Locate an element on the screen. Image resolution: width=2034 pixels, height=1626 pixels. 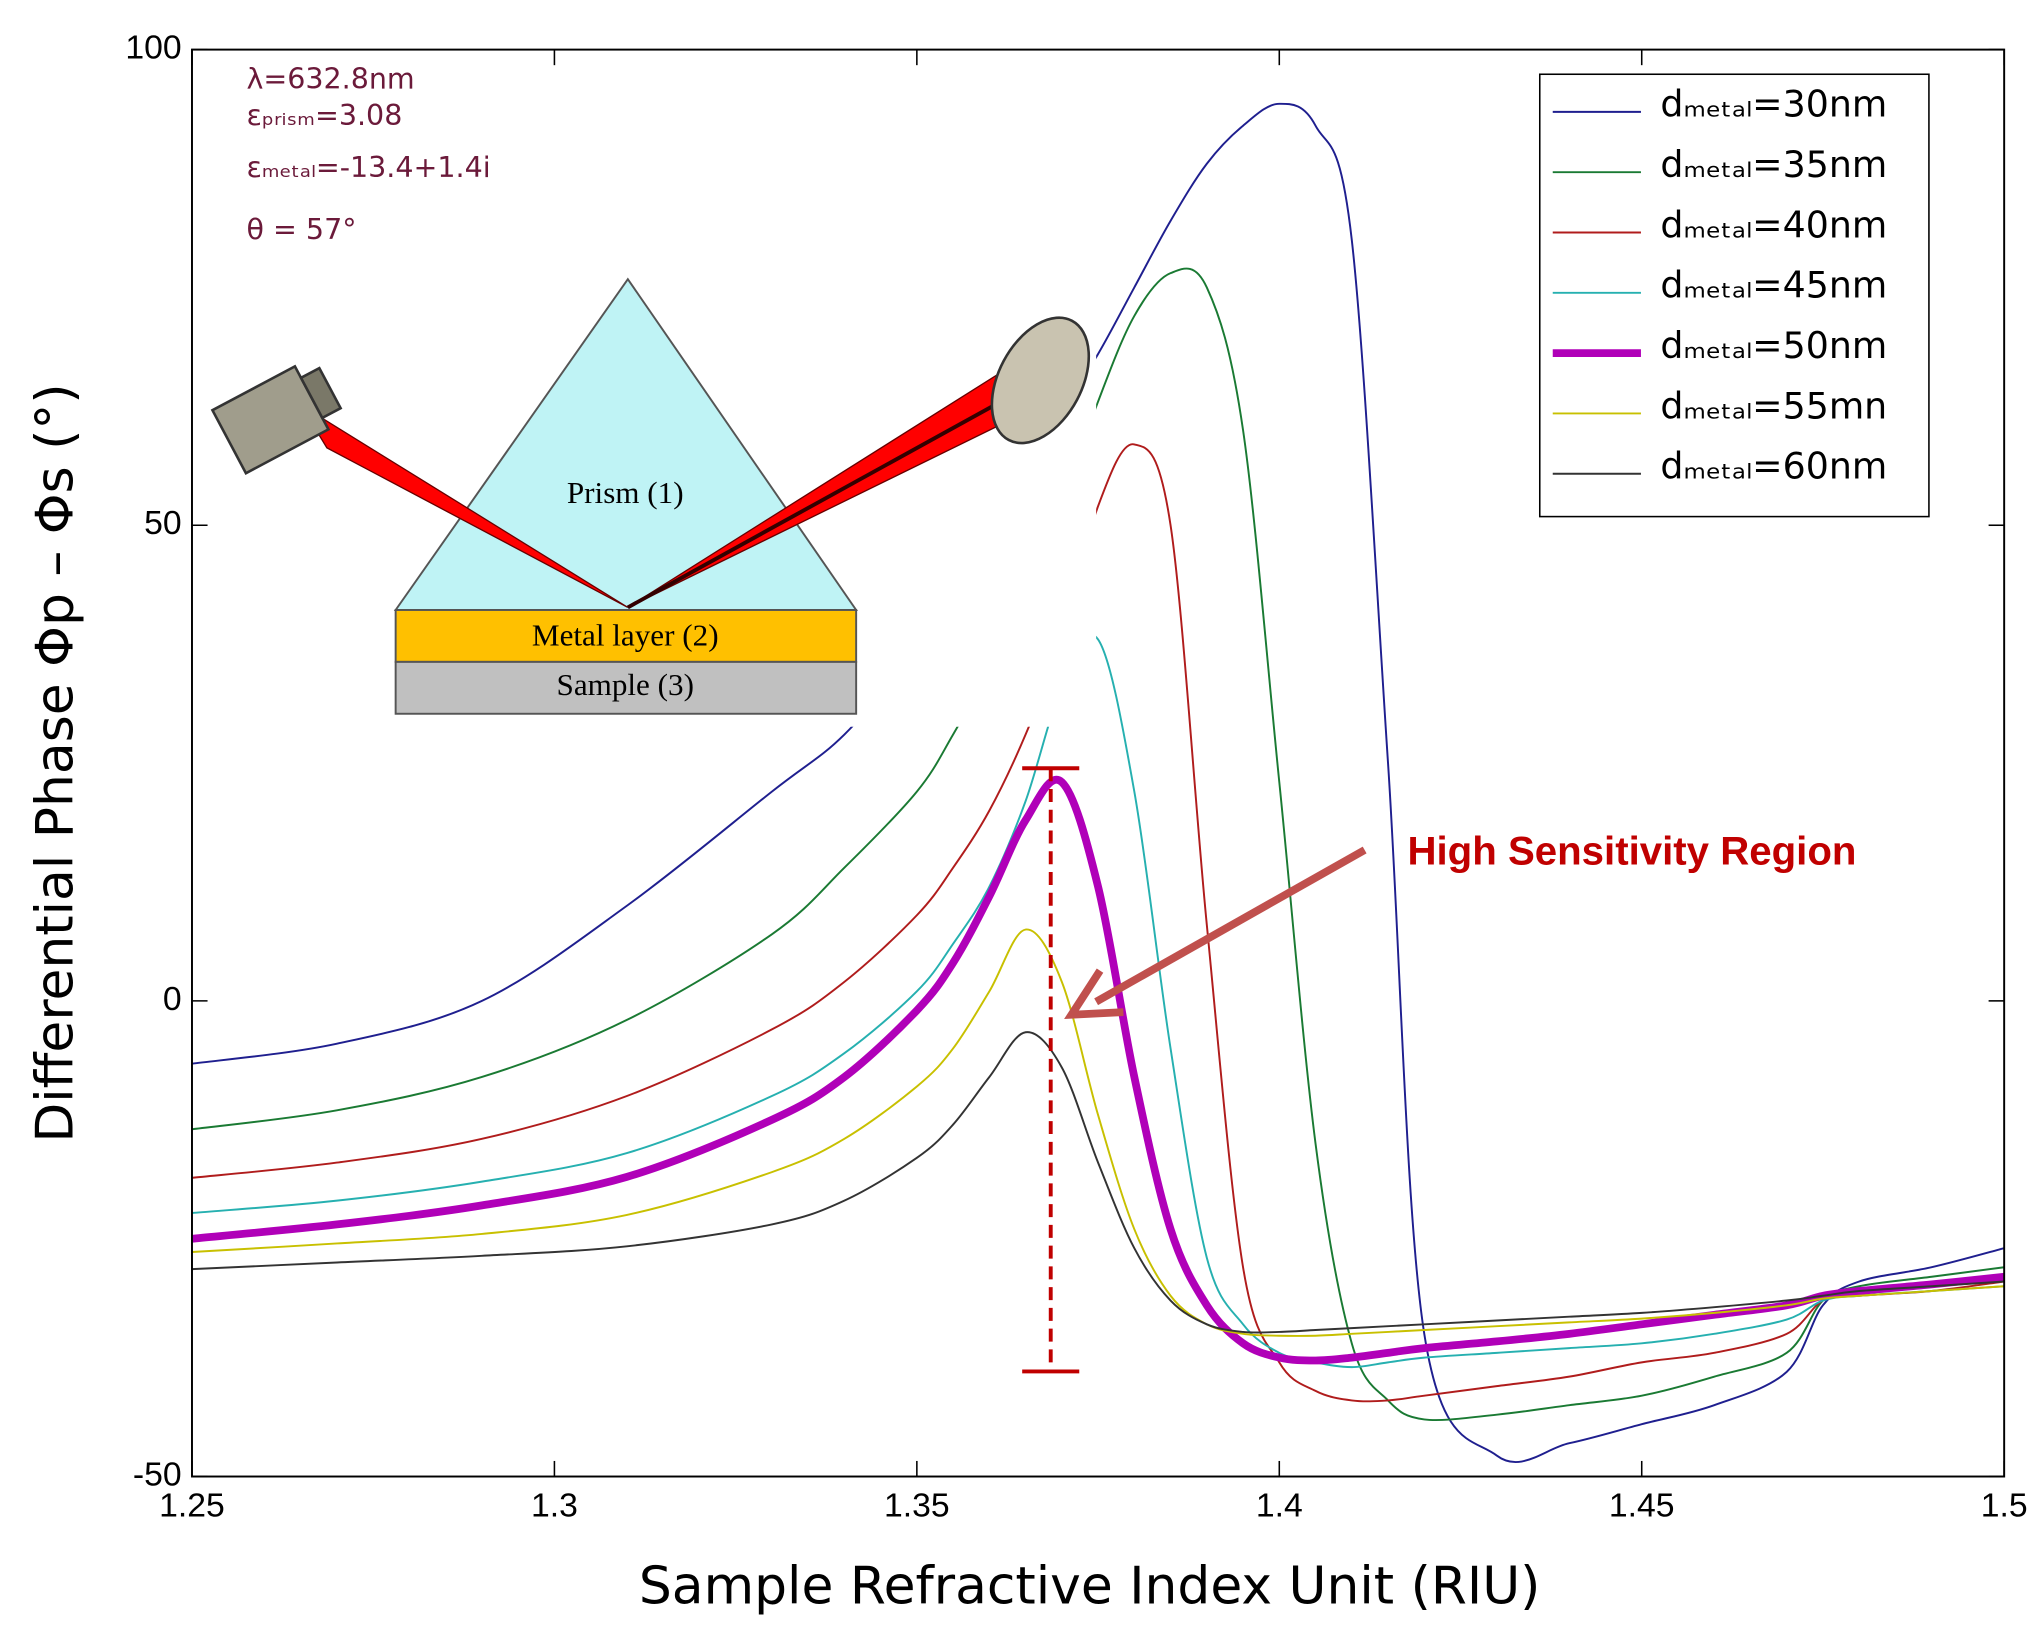
annotation: λ=632.8nm is located at coordinates (330, 79).